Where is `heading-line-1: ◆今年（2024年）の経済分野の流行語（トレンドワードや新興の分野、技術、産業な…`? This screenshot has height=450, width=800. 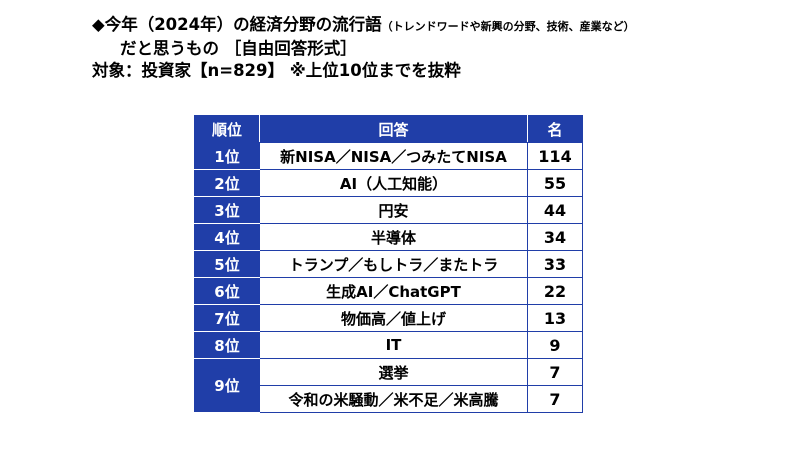 heading-line-1: ◆今年（2024年）の経済分野の流行語（トレンドワードや新興の分野、技術、産業な… is located at coordinates (437, 26).